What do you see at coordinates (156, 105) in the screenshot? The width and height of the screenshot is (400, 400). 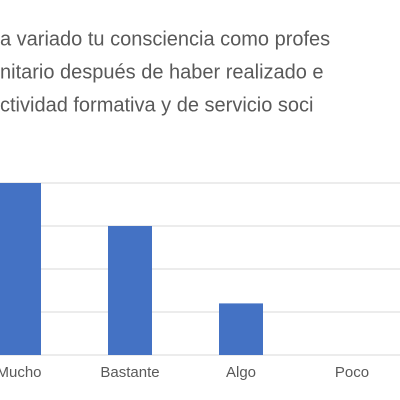 I see `chart-title: ctividad formativa y de servicio soci` at bounding box center [156, 105].